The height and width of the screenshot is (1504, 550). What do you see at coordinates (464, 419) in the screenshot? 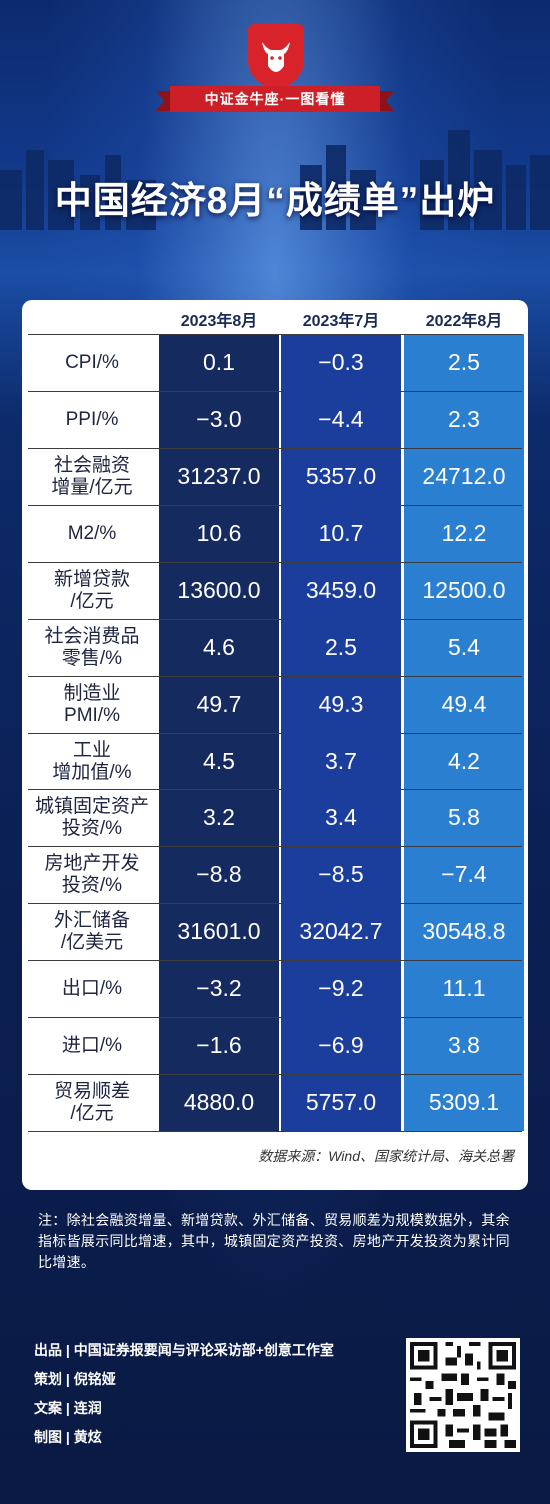
I see `table-cell: 2.3` at bounding box center [464, 419].